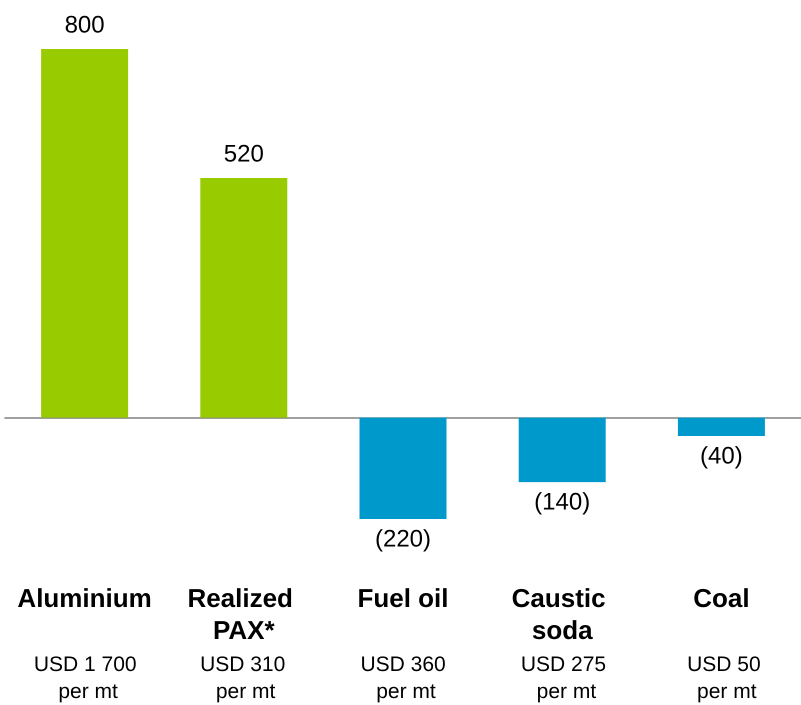  Describe the element at coordinates (84, 598) in the screenshot. I see `x-tick-label: Aluminium` at that location.